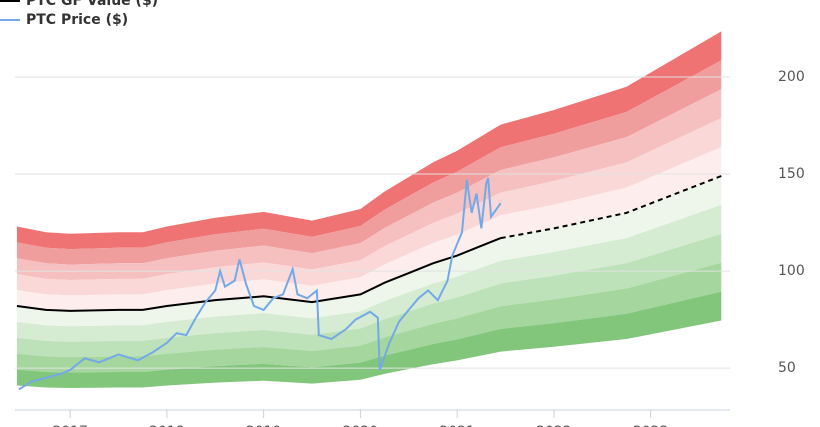 The image size is (820, 427). Describe the element at coordinates (92, 4) in the screenshot. I see `legend-label: PTC GF Value ($)` at that location.